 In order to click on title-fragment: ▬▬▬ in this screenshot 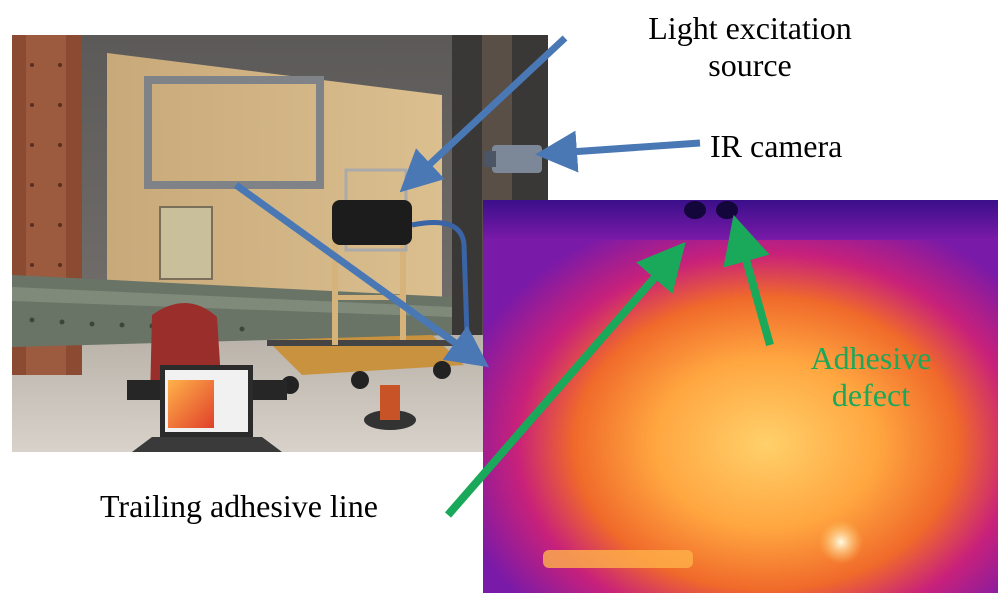, I will do `click(154, 6)`.